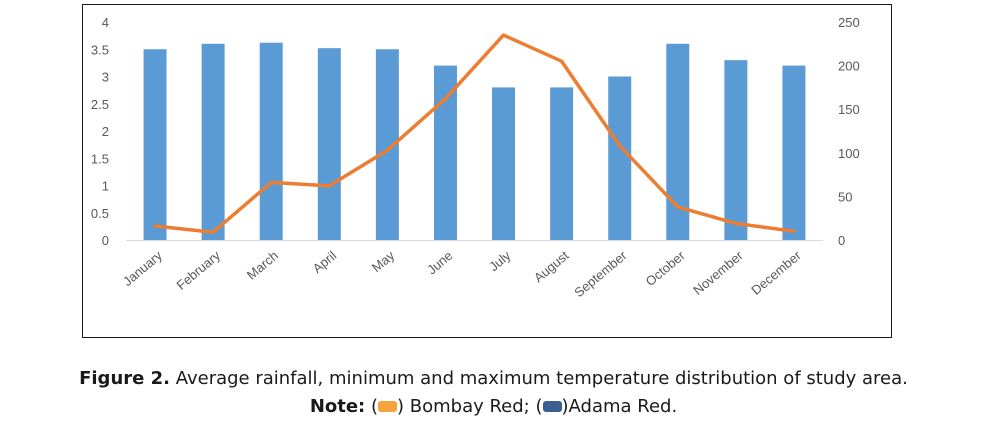 The height and width of the screenshot is (428, 987). What do you see at coordinates (841, 240) in the screenshot?
I see `y-right-tick-label: 0` at bounding box center [841, 240].